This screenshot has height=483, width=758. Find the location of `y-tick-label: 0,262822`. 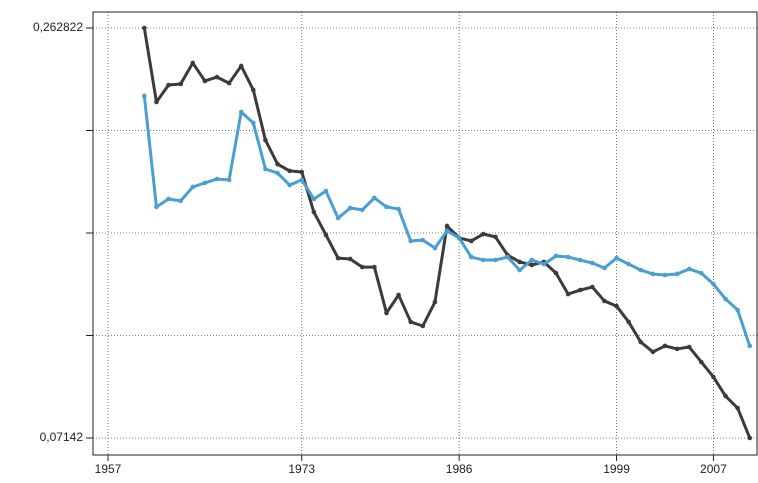

y-tick-label: 0,262822 is located at coordinates (58, 27).